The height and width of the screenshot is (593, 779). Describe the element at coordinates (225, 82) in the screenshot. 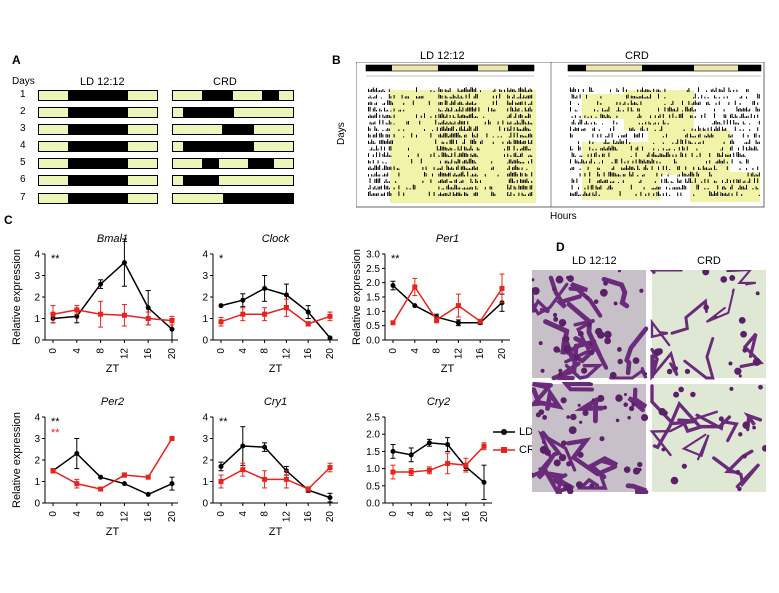

I see `crd-schedule-title: CRD` at that location.